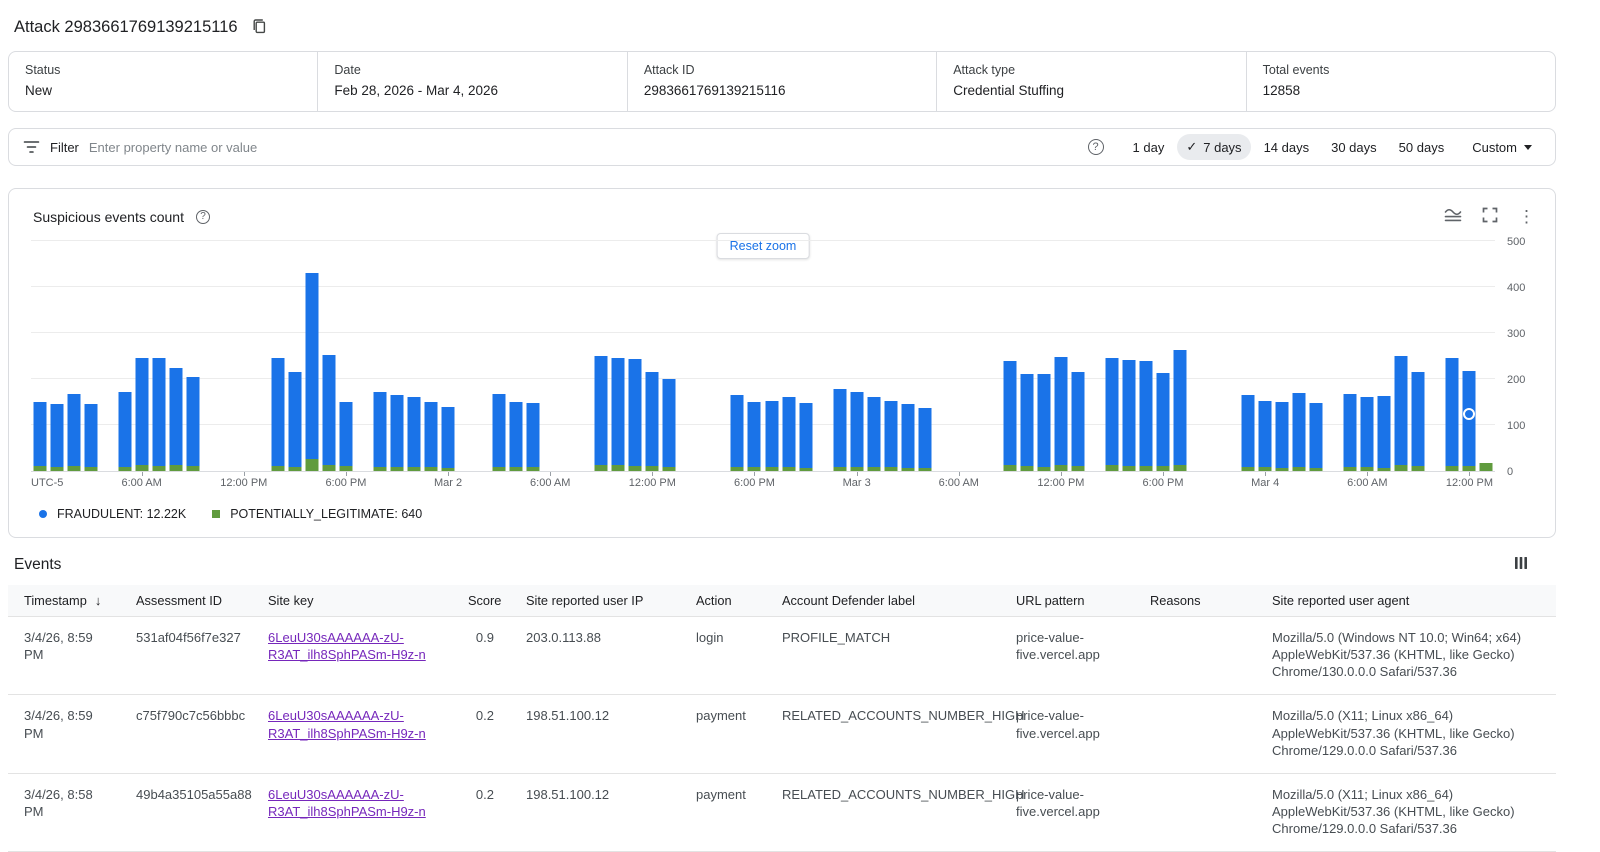 The height and width of the screenshot is (852, 1600). Describe the element at coordinates (481, 601) in the screenshot. I see `column-header-score: Score` at that location.